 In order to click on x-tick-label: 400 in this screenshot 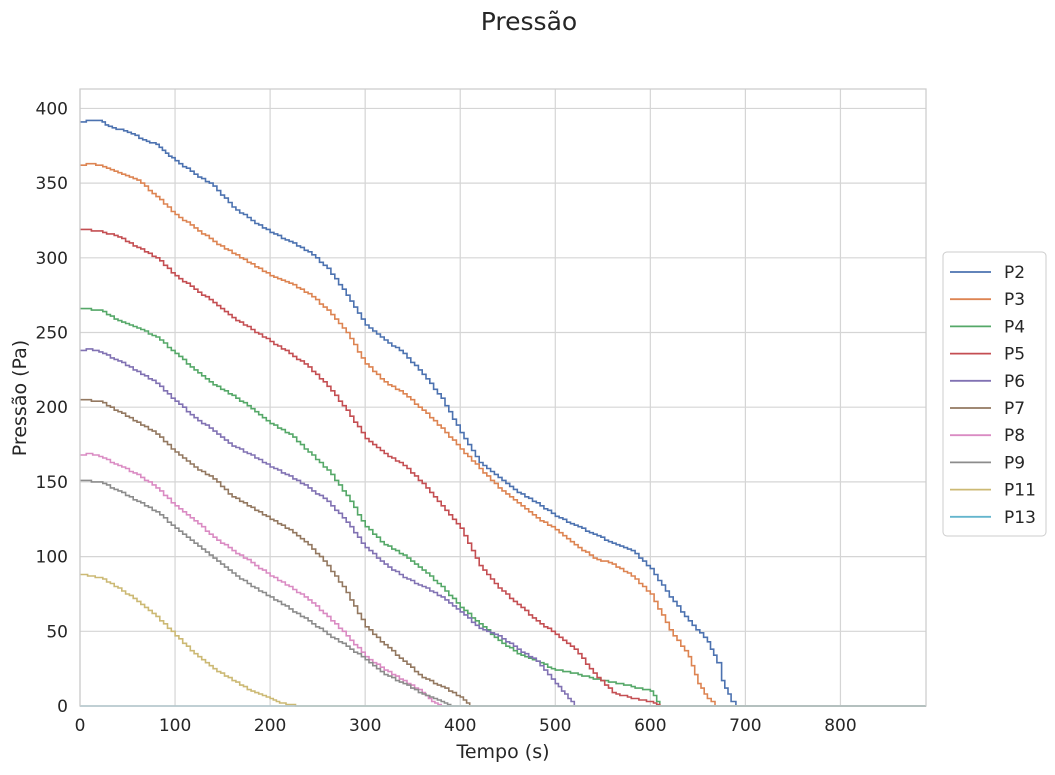, I will do `click(460, 726)`.